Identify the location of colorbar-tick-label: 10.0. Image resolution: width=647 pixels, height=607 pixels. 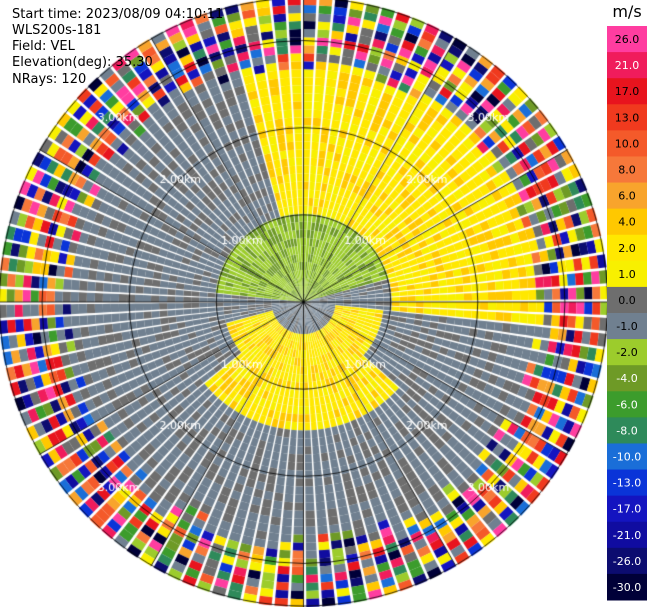
(627, 143).